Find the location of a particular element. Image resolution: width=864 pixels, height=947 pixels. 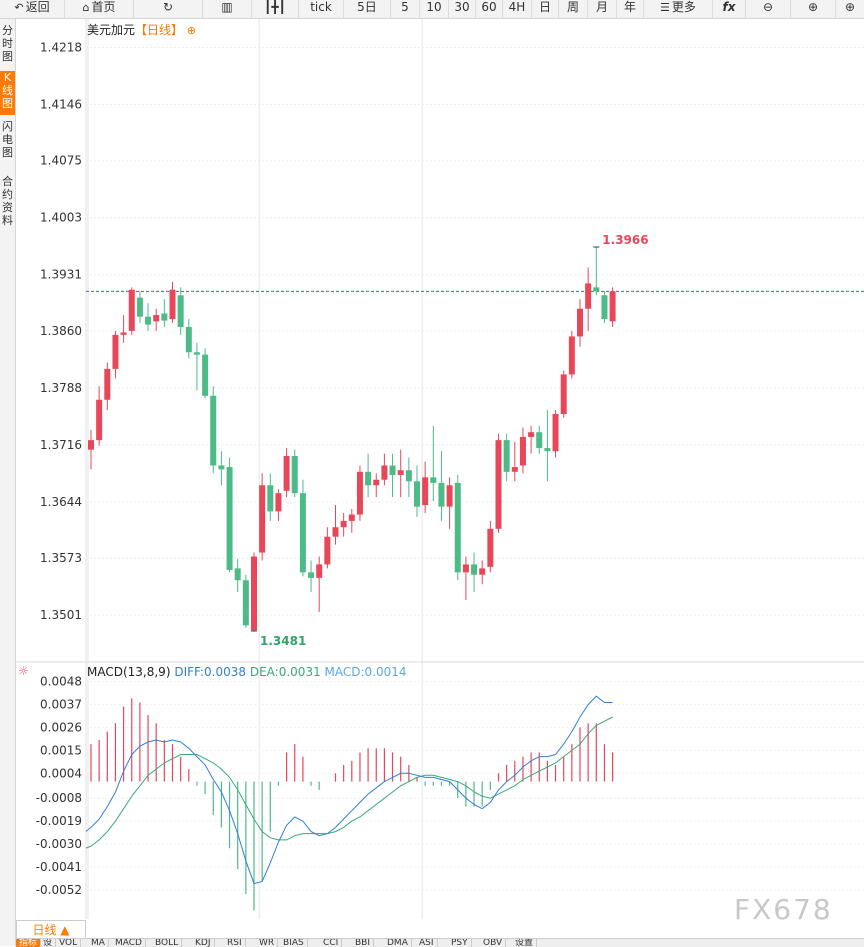

macd-legend: ☼ is located at coordinates (23, 671).